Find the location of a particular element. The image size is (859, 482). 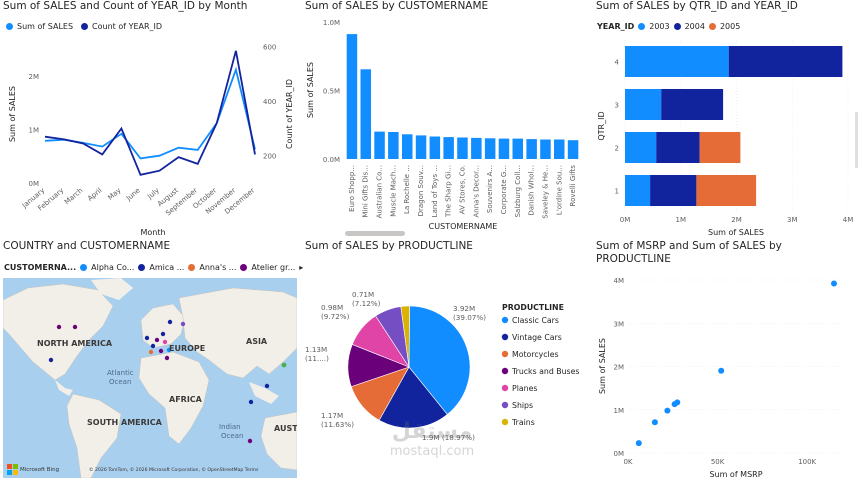

scatter-y-label: Sum of SALES is located at coordinates (602, 366).